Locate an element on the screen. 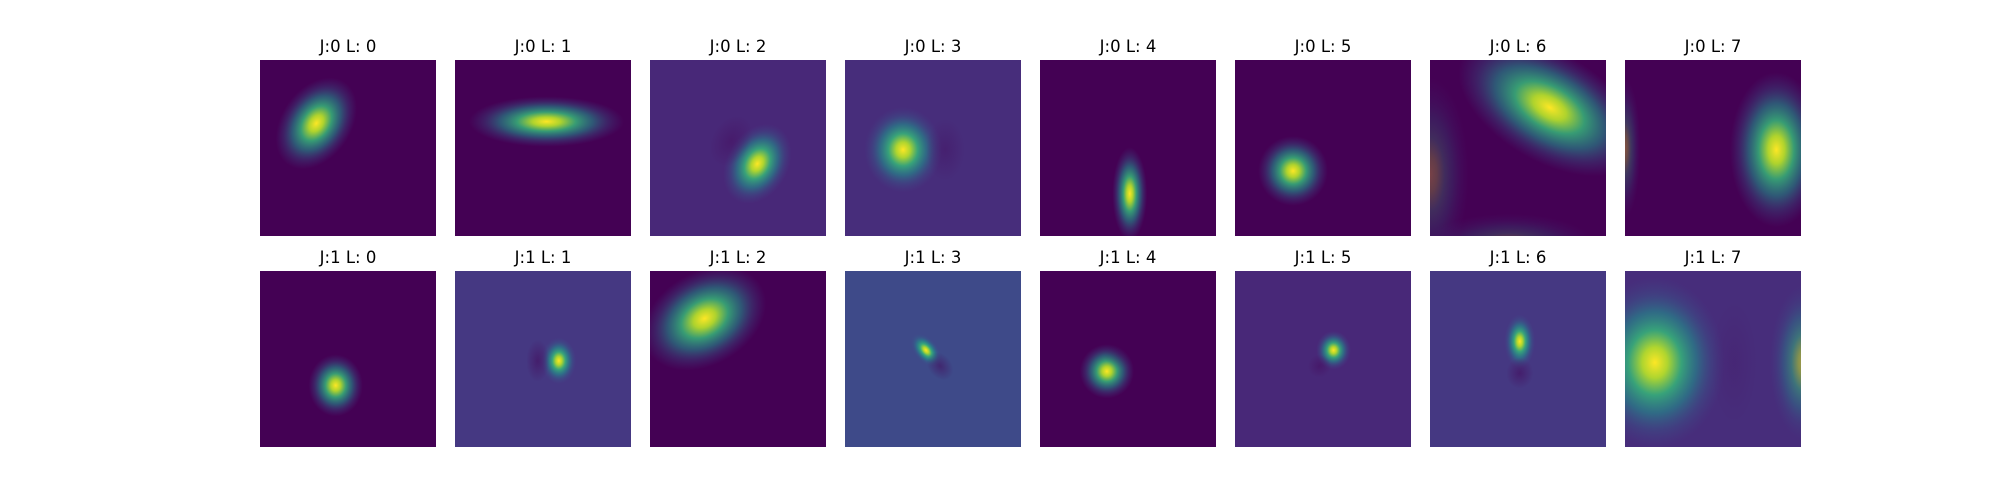  panel-j1-l7: J:1 L: 7 is located at coordinates (1713, 347).